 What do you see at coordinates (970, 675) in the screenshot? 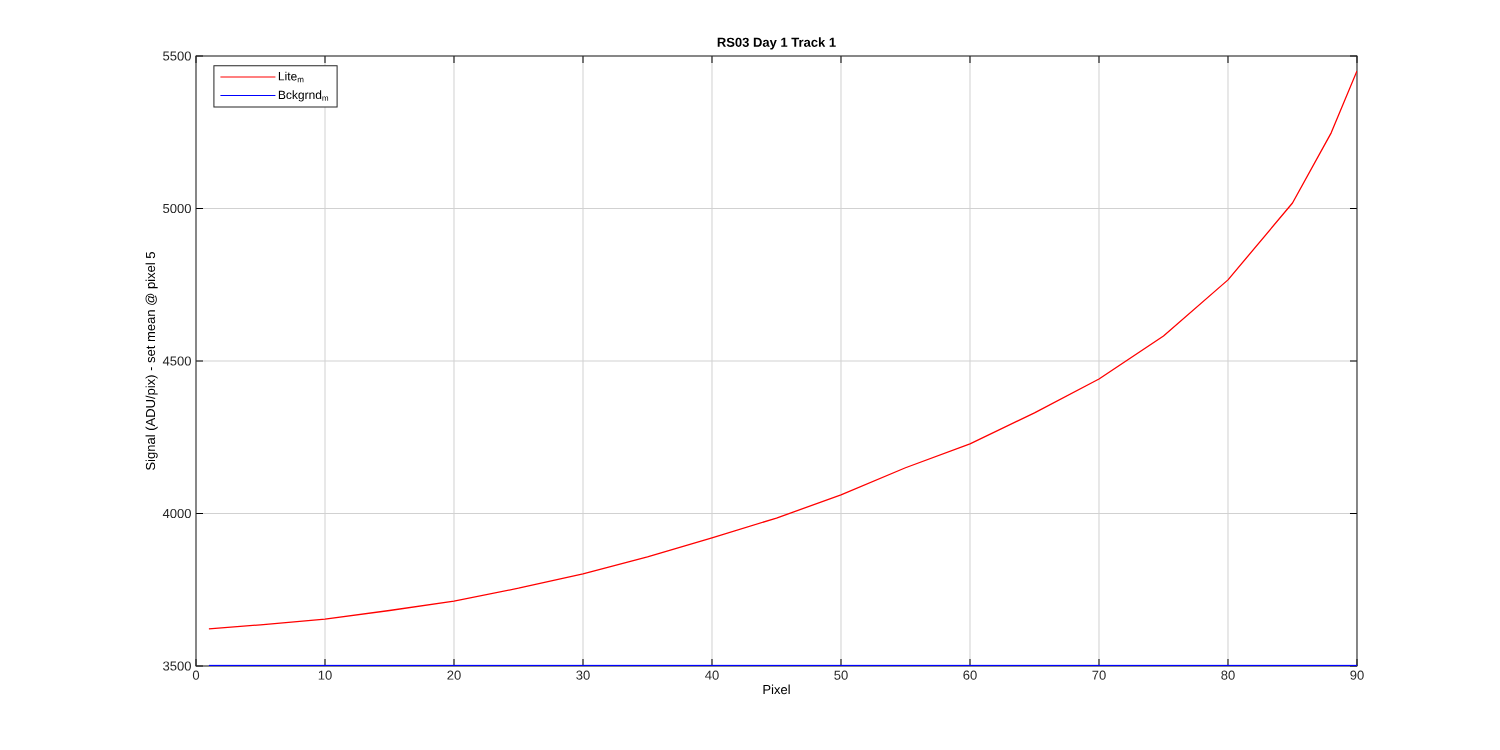
I see `x-tick-label: 60` at bounding box center [970, 675].